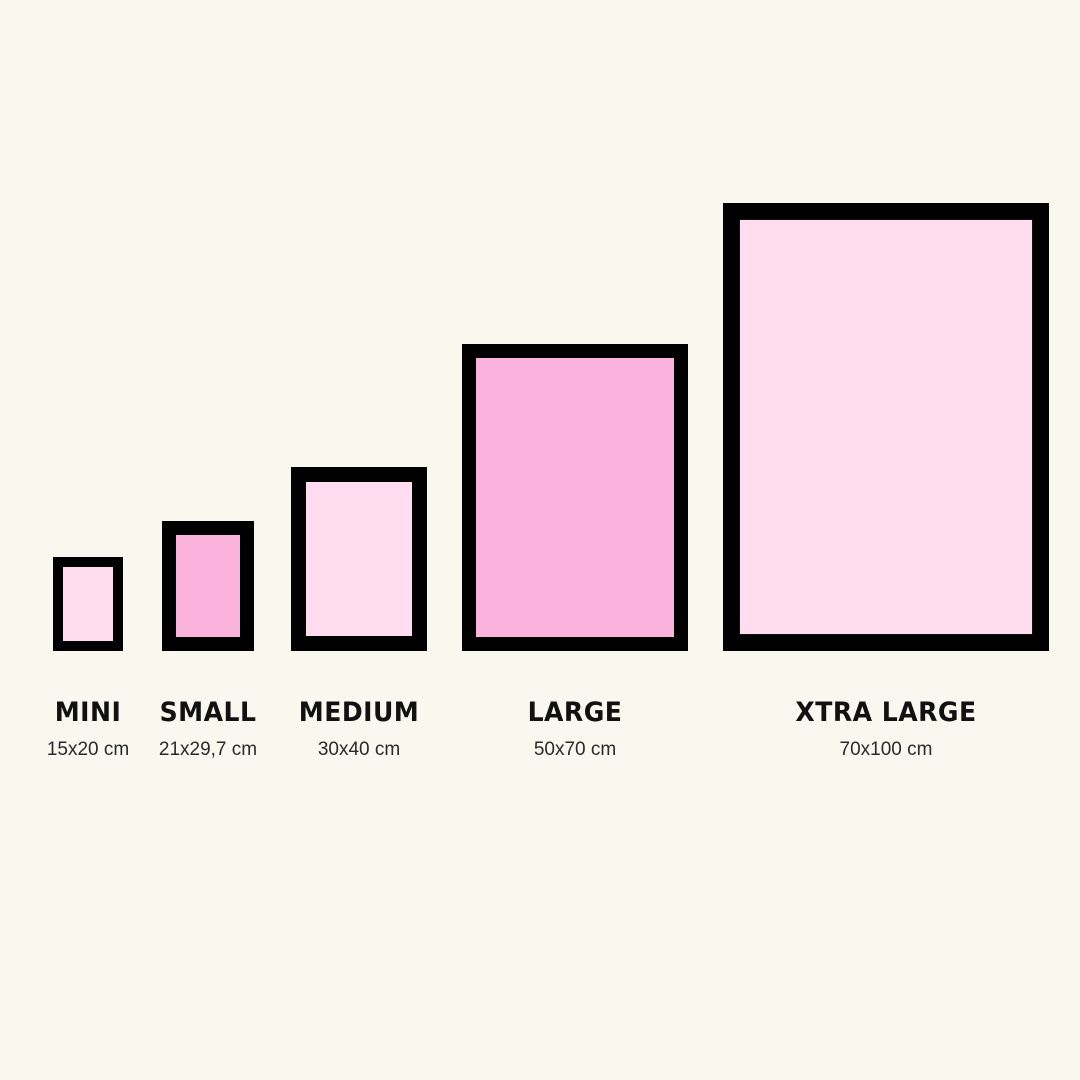  Describe the element at coordinates (575, 729) in the screenshot. I see `frame-label-group-large: LARGE 50x70 cm` at that location.